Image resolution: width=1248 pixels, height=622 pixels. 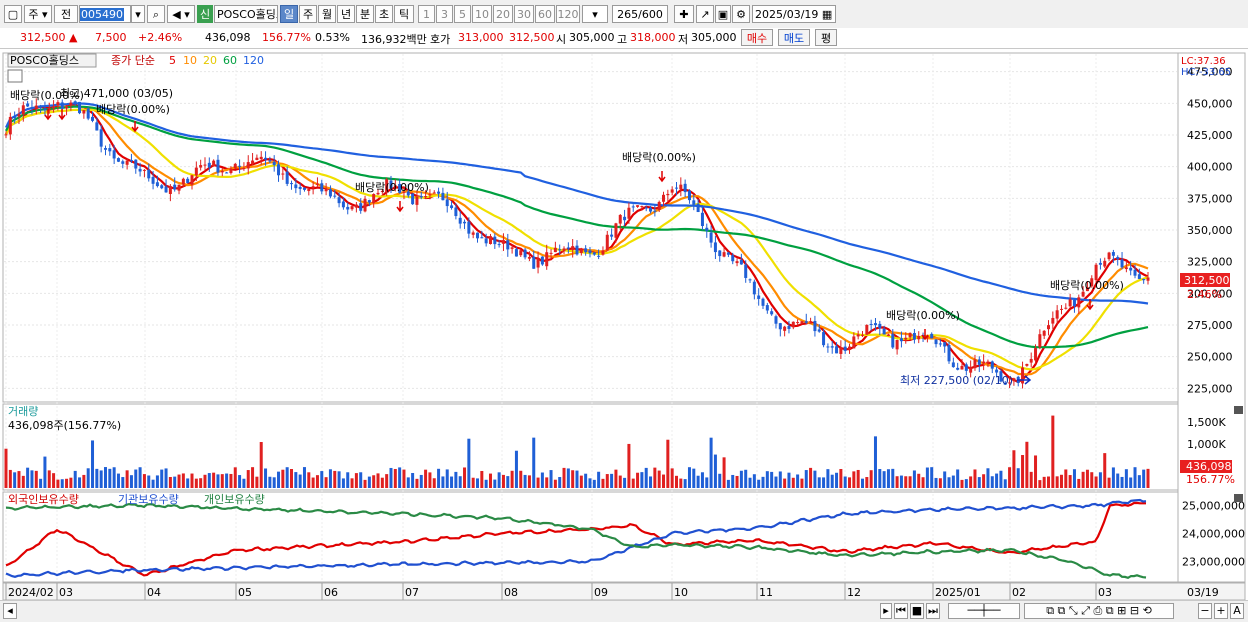 What do you see at coordinates (545, 14) in the screenshot?
I see `interval-60: 60` at bounding box center [545, 14].